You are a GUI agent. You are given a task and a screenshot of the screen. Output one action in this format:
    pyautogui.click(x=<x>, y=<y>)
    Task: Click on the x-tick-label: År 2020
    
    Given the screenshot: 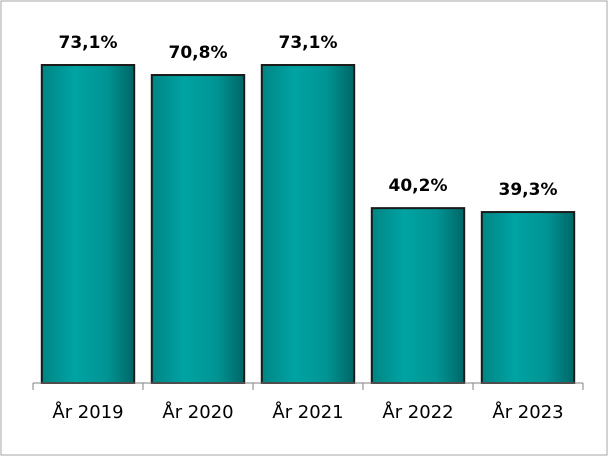 What is the action you would take?
    pyautogui.click(x=197, y=412)
    